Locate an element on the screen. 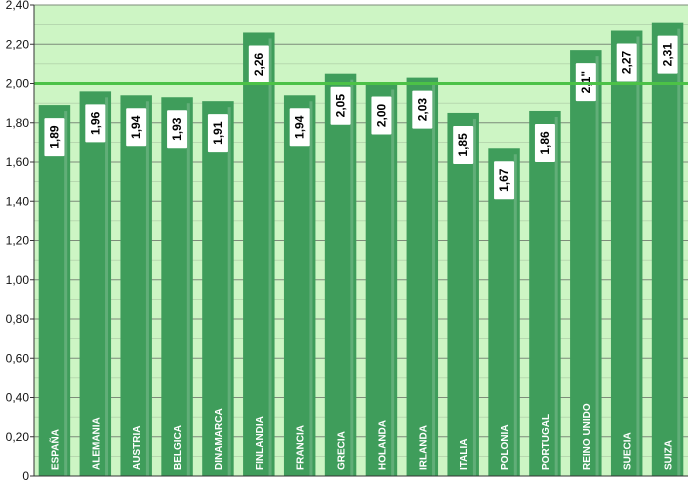 This screenshot has width=690, height=487. bar-group: 1,86 PORTUGAL is located at coordinates (545, 293).